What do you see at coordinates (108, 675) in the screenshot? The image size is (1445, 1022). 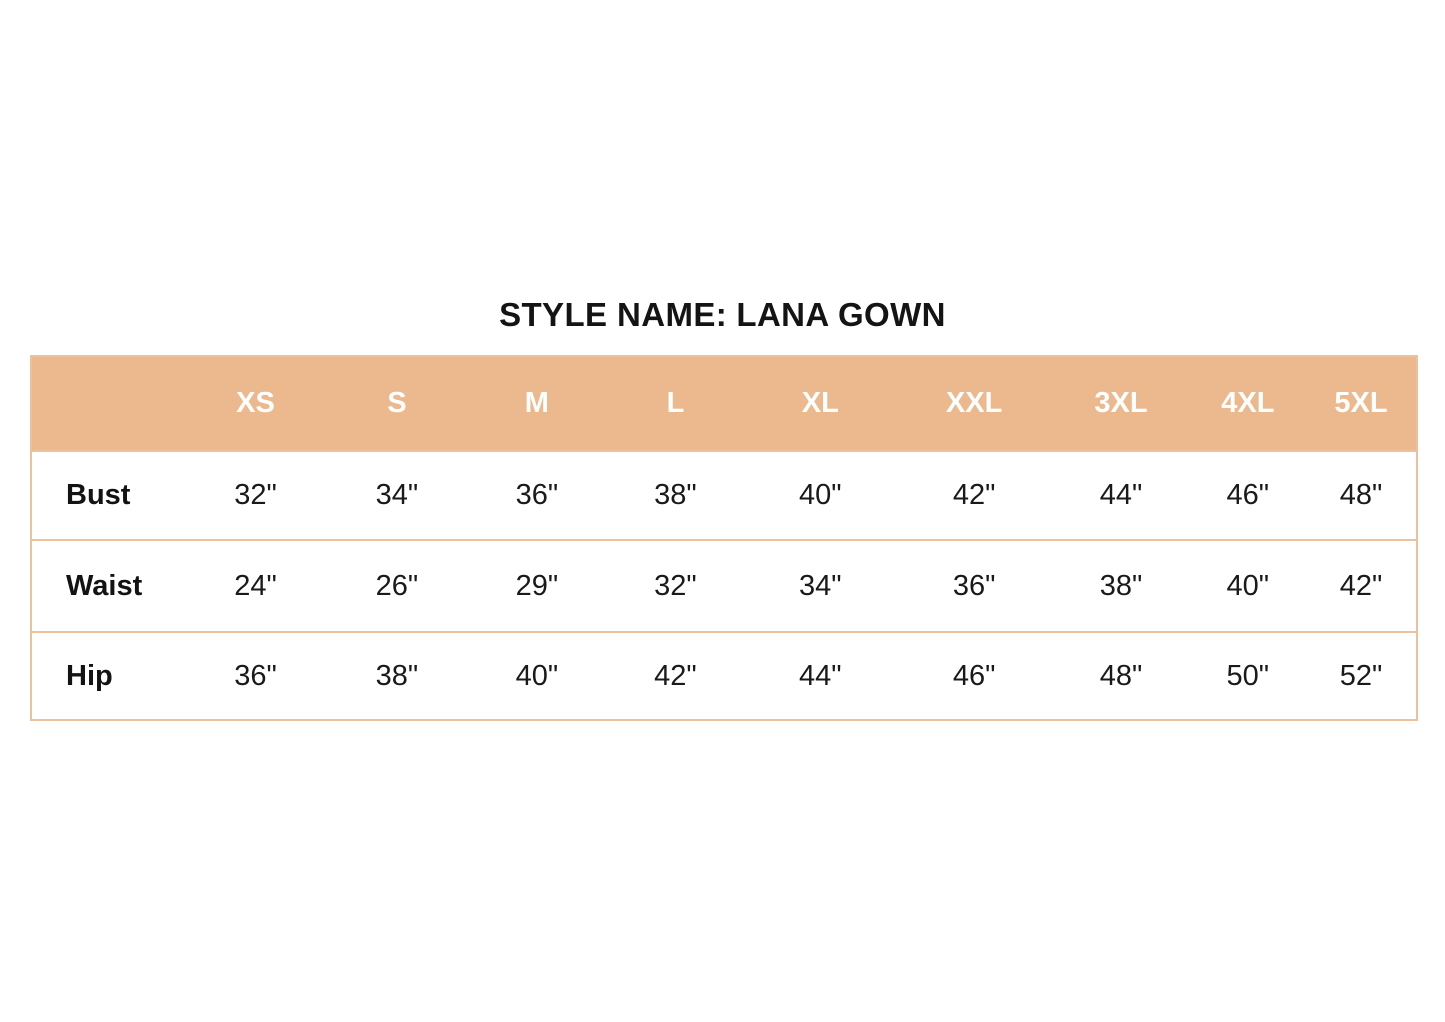 I see `measurement-label-hip: Hip` at bounding box center [108, 675].